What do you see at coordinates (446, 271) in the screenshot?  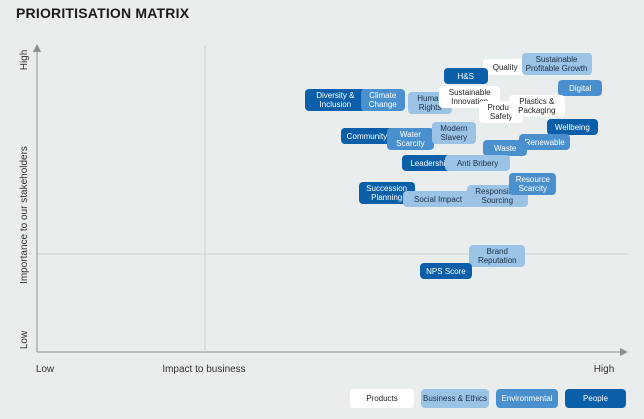 I see `matrix-item-nps-score: NPS Score` at bounding box center [446, 271].